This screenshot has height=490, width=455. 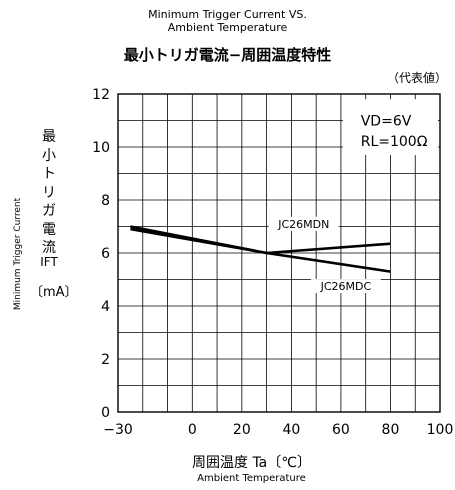 What do you see at coordinates (391, 430) in the screenshot?
I see `x-tick-label: 80` at bounding box center [391, 430].